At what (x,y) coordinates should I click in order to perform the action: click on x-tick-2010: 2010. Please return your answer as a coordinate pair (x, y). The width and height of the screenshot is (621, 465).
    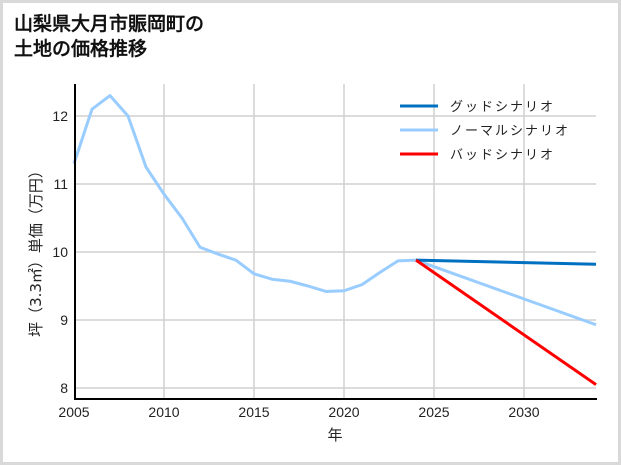
    Looking at the image, I should click on (163, 412).